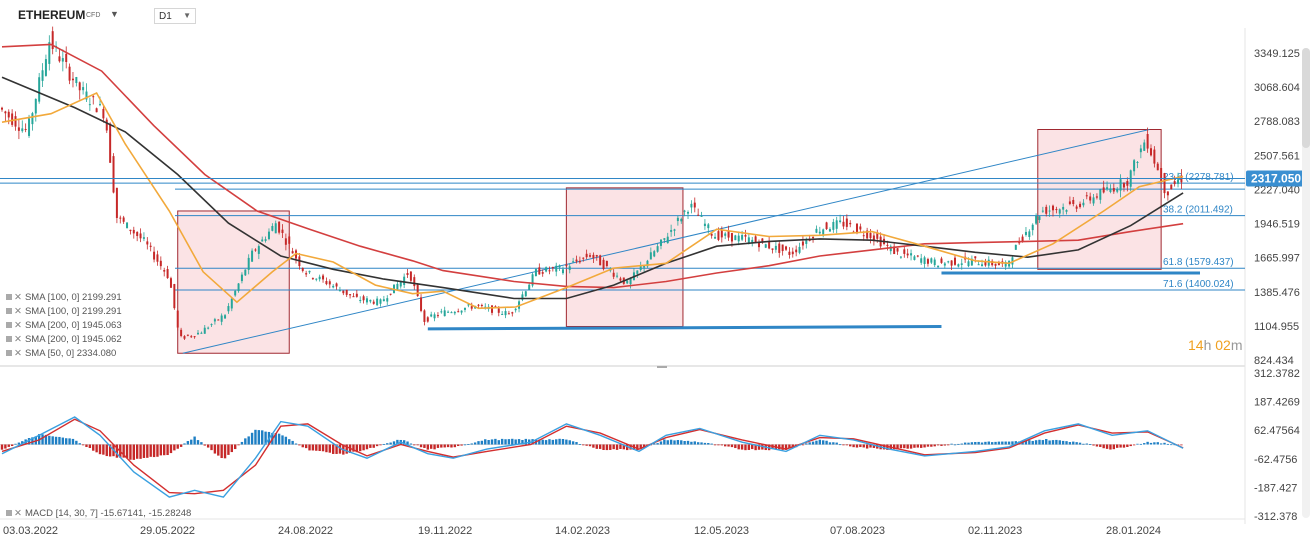  What do you see at coordinates (175, 16) in the screenshot?
I see `timeframe-select: D1 ▼` at bounding box center [175, 16].